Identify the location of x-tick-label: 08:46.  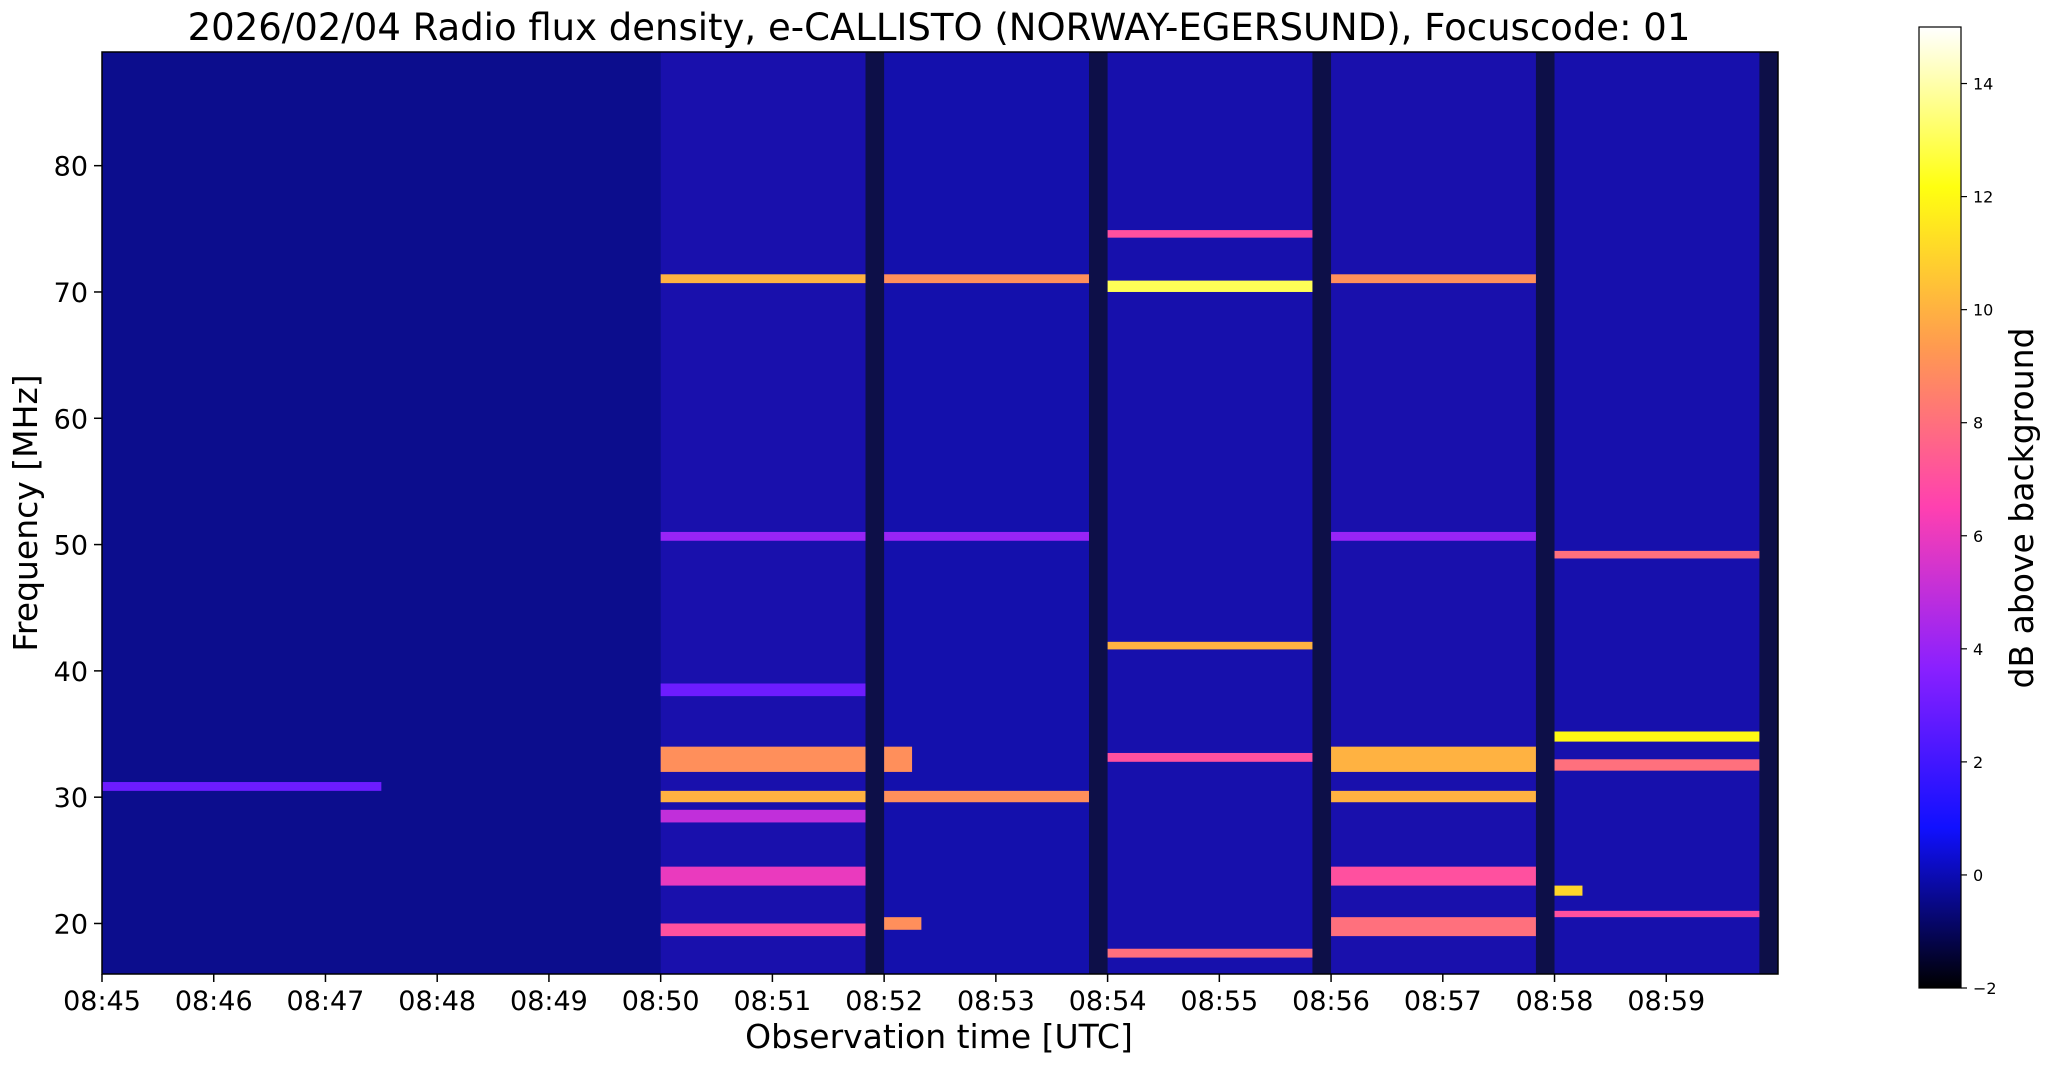
(214, 1001).